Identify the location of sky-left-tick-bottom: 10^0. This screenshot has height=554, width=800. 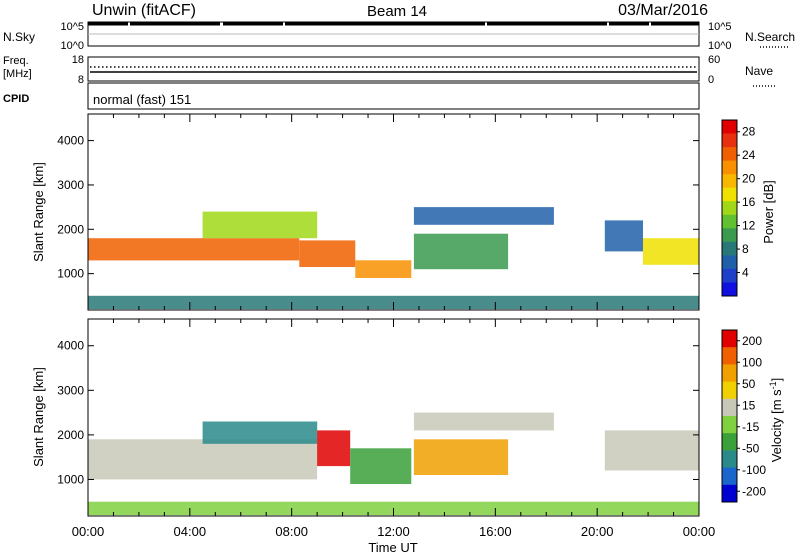
(72, 46).